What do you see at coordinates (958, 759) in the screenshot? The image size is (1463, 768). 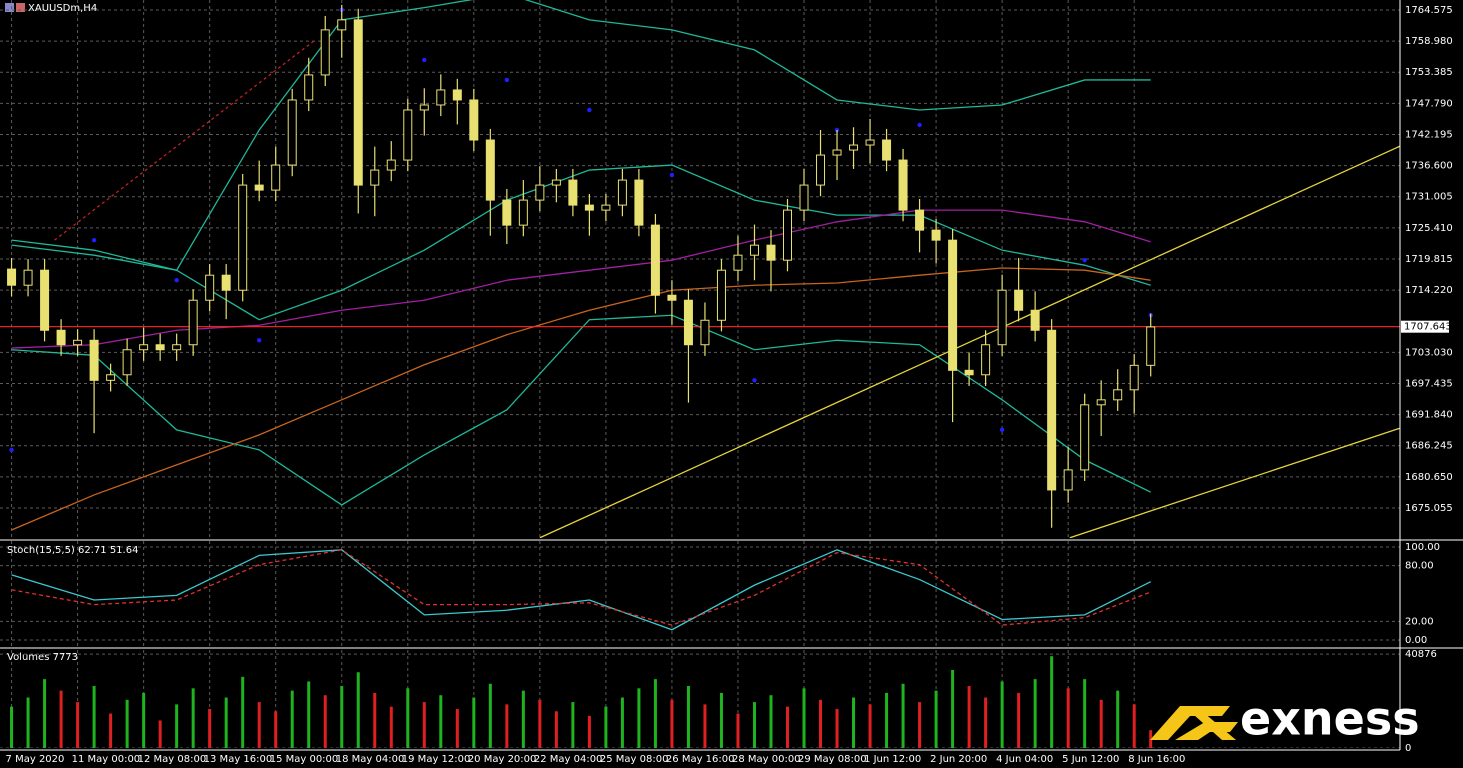 I see `x-tick-label: 2 Jun 20:00` at bounding box center [958, 759].